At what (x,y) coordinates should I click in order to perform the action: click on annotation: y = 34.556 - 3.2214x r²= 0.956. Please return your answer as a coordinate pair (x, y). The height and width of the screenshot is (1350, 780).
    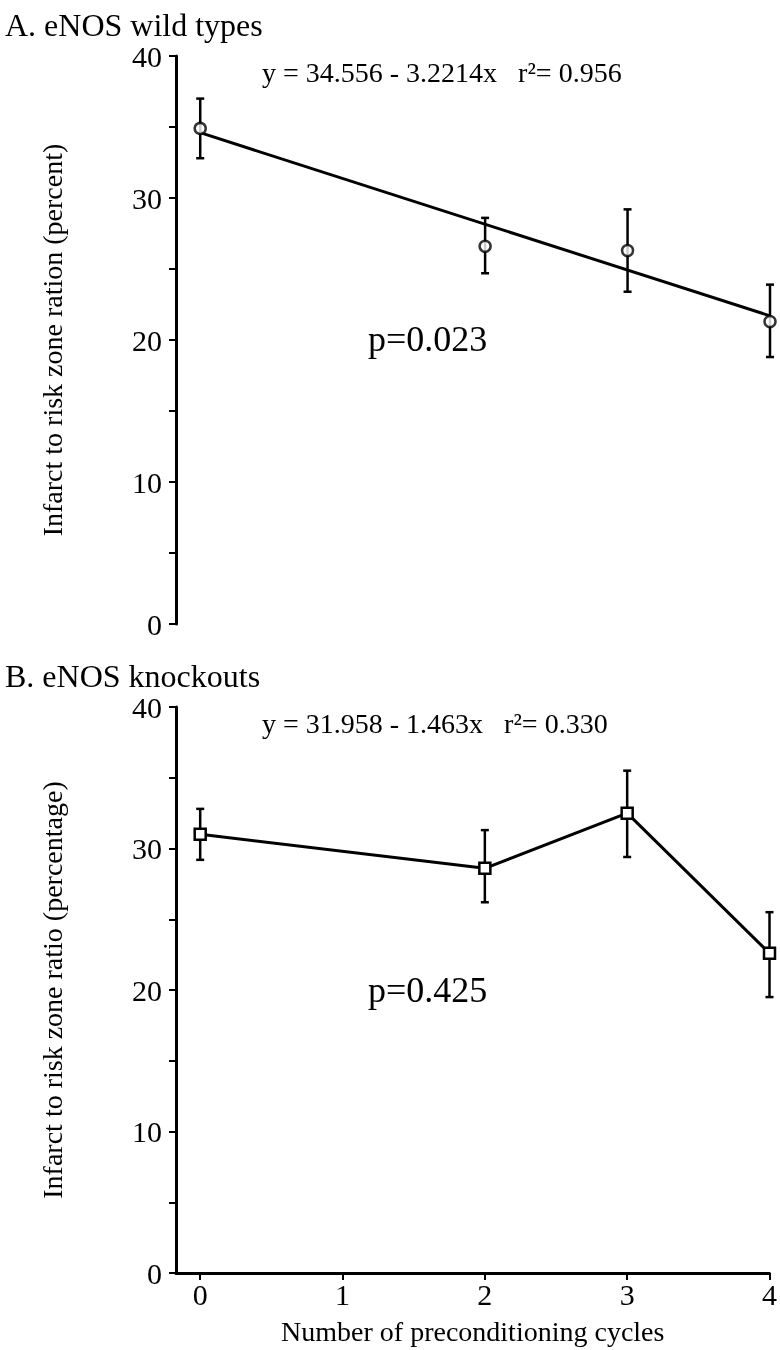
    Looking at the image, I should click on (442, 72).